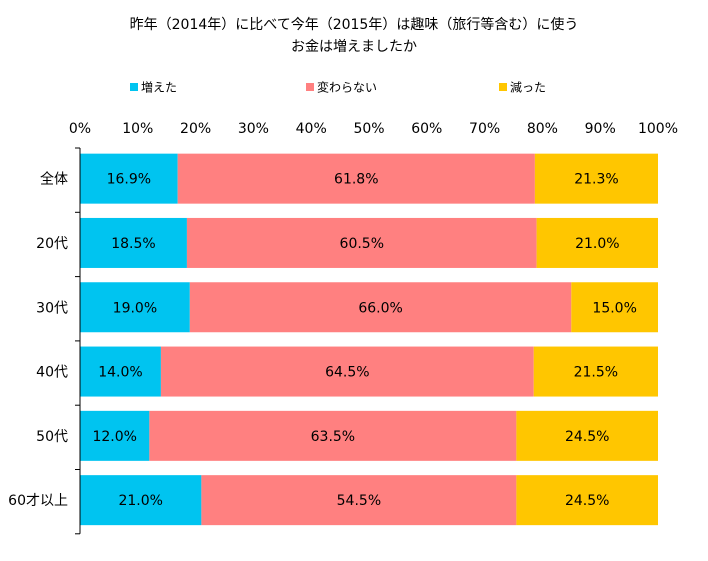 This screenshot has height=561, width=708. What do you see at coordinates (528, 87) in the screenshot?
I see `legend-label-2: 減った` at bounding box center [528, 87].